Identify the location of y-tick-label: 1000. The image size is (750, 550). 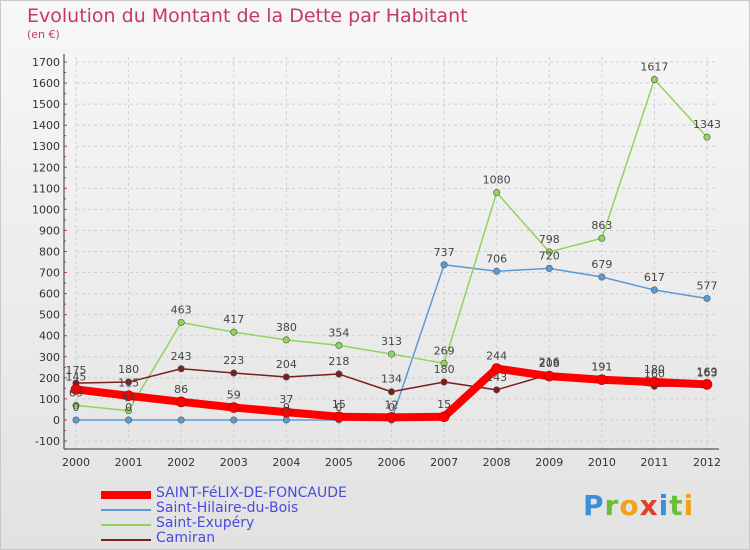
(46, 209).